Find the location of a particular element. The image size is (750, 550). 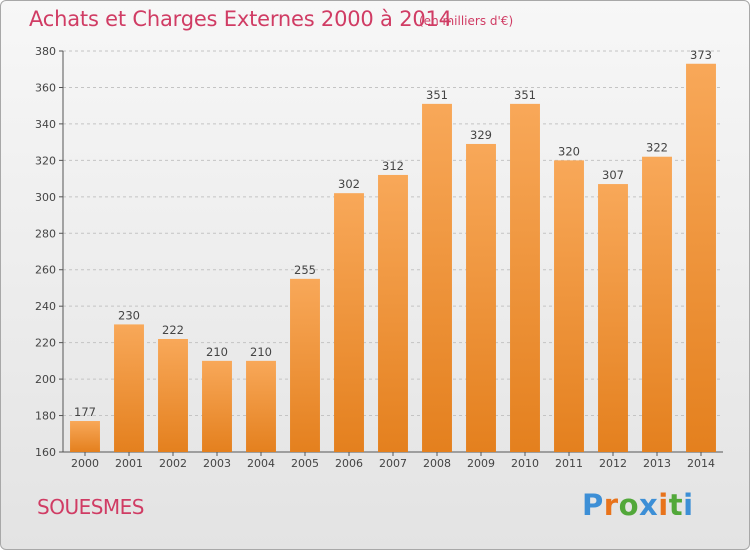

x-tick-label: 2006 is located at coordinates (349, 463).